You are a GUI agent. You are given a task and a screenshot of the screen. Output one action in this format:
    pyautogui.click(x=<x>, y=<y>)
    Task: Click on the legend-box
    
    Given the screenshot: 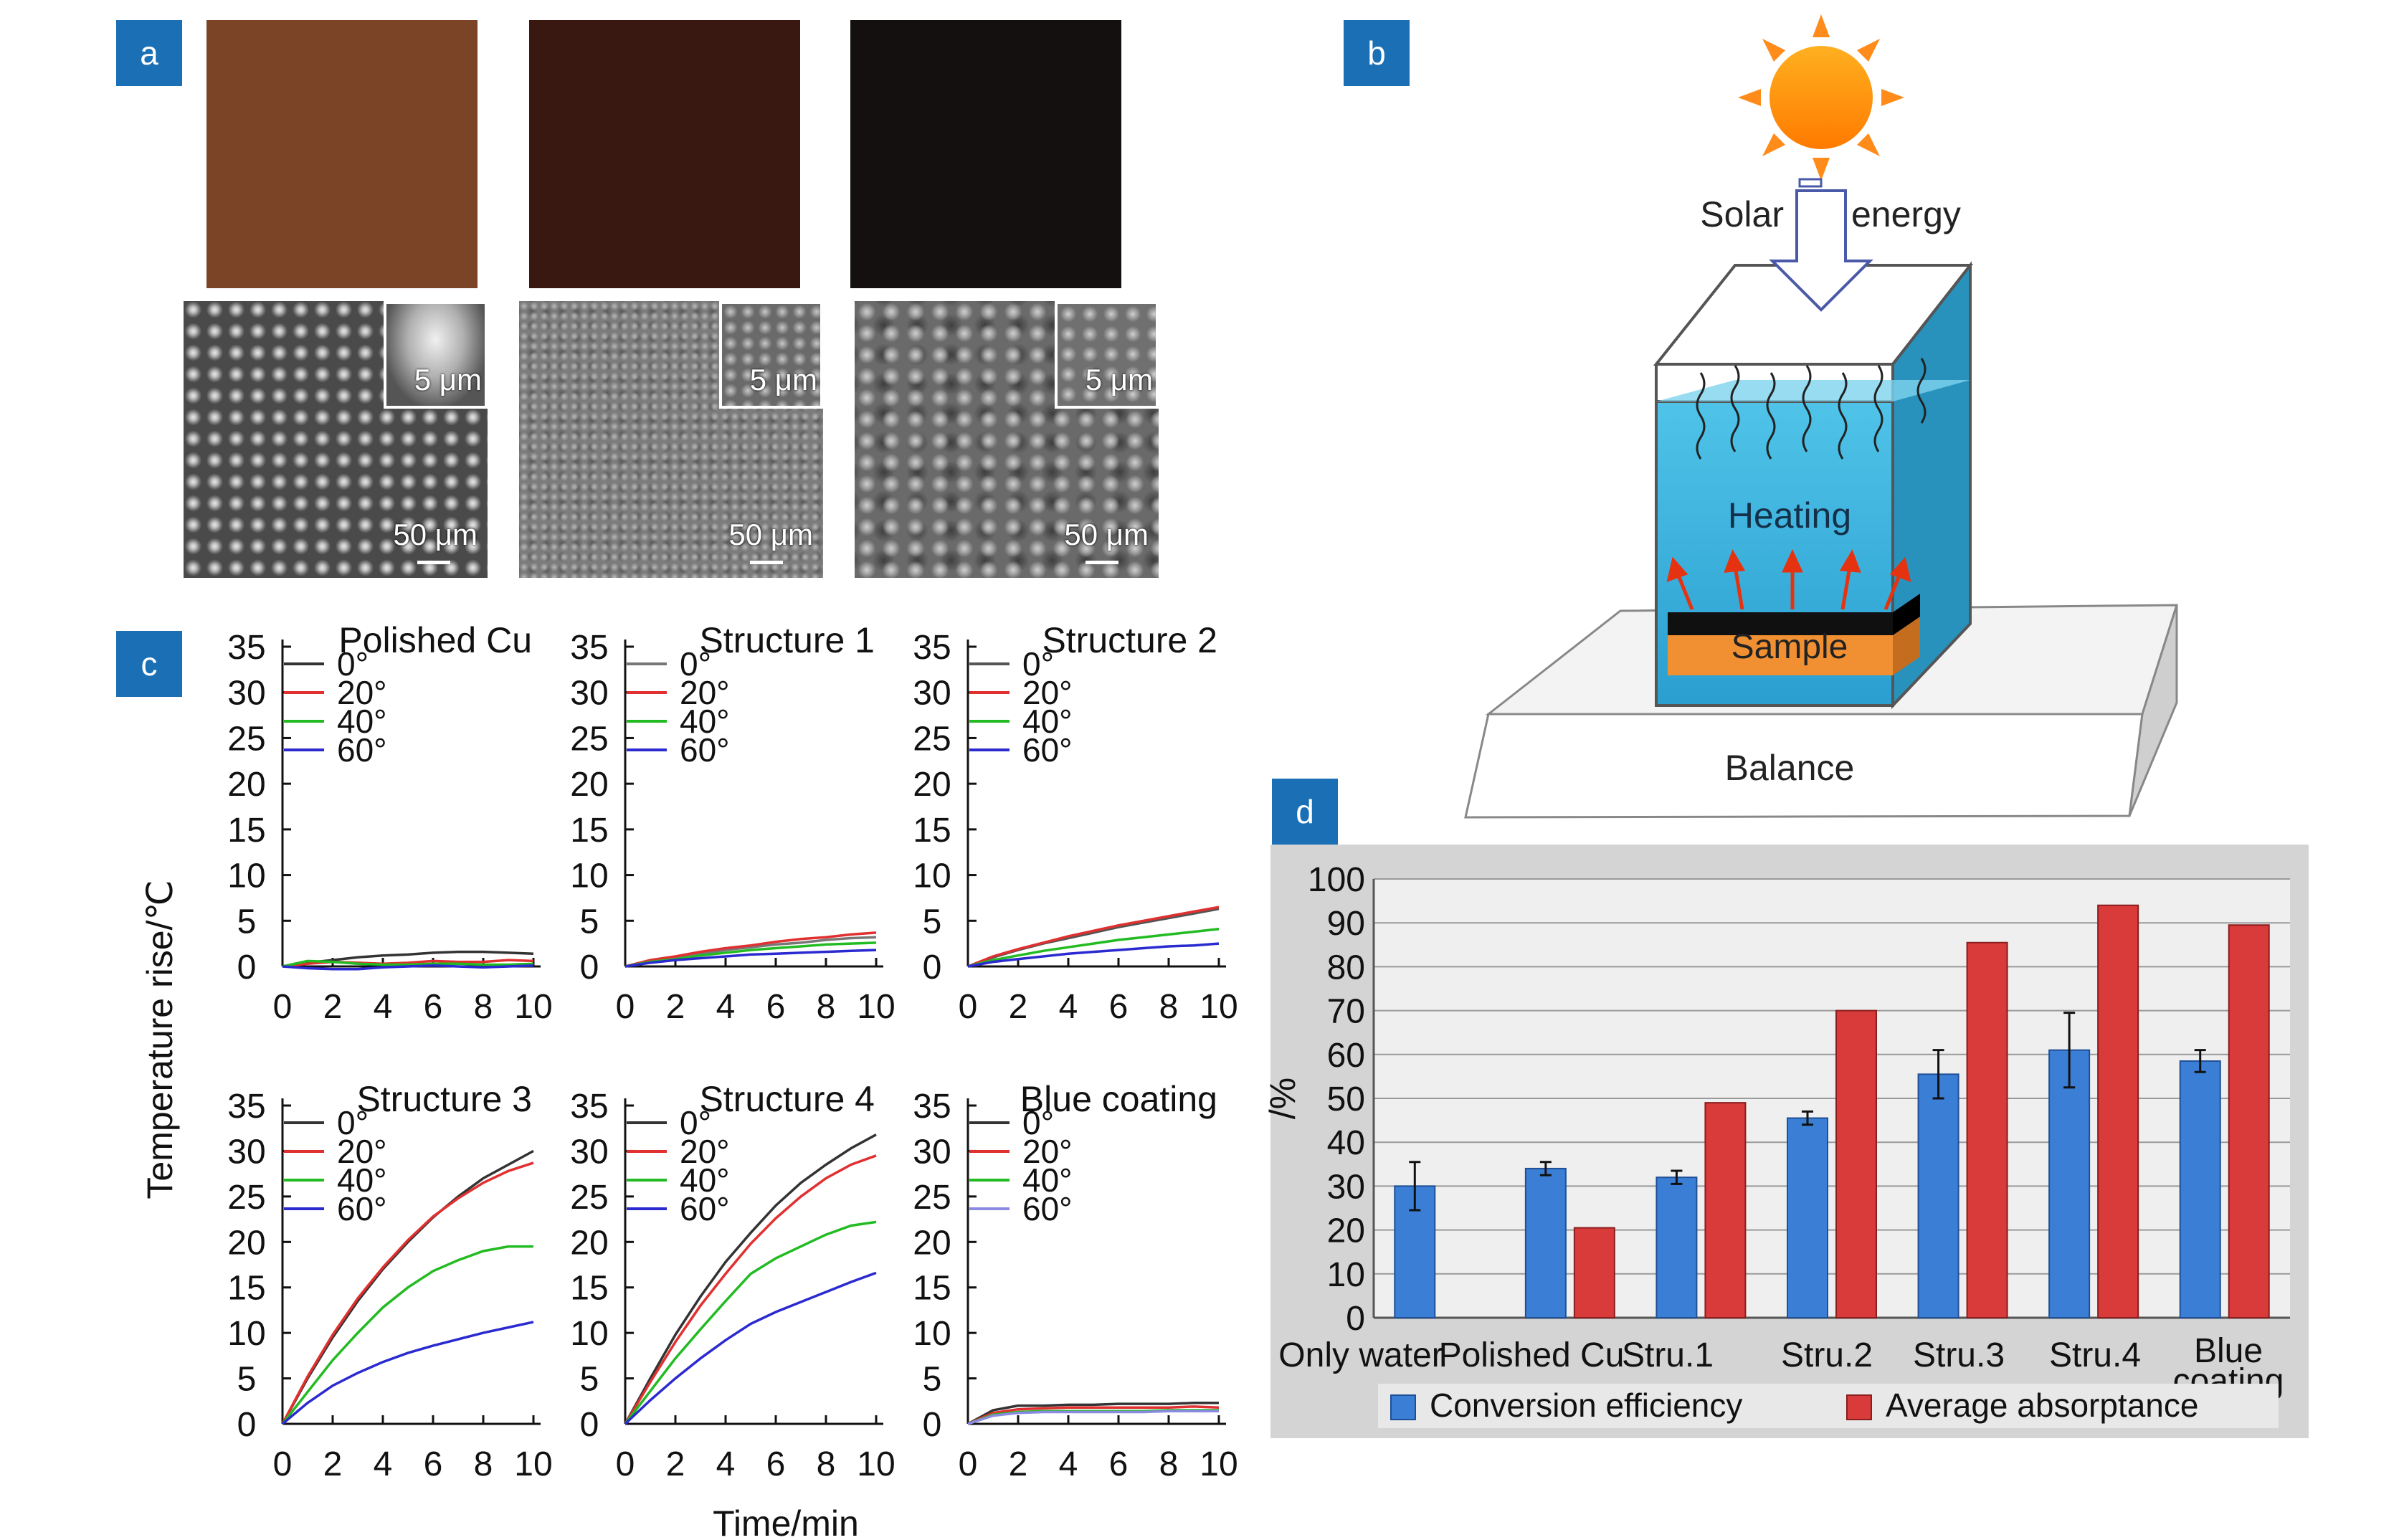 What is the action you would take?
    pyautogui.click(x=1828, y=1406)
    